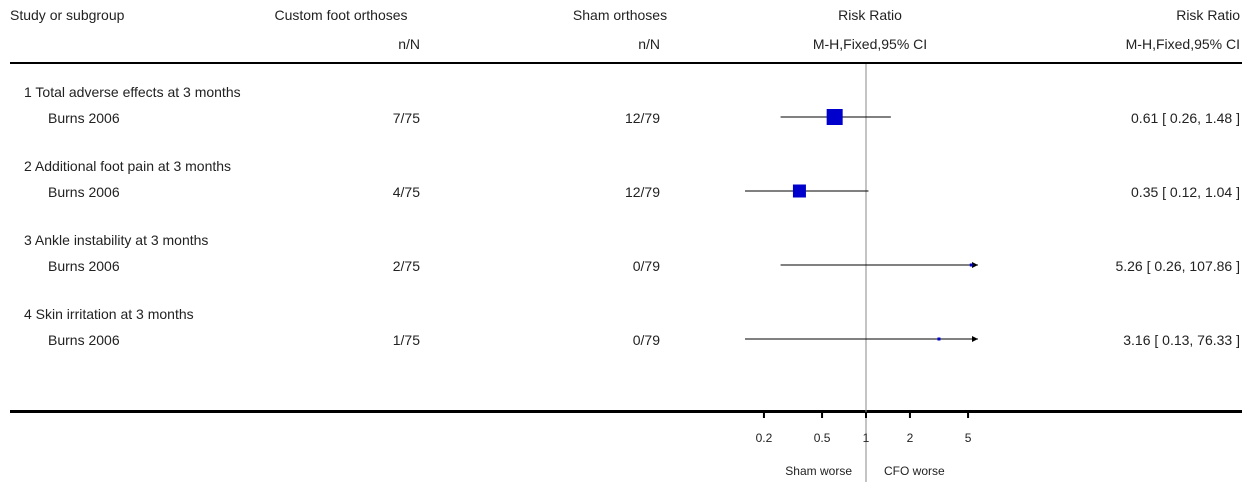  I want to click on group-title: 2 Additional foot pain at 3 months, so click(128, 166).